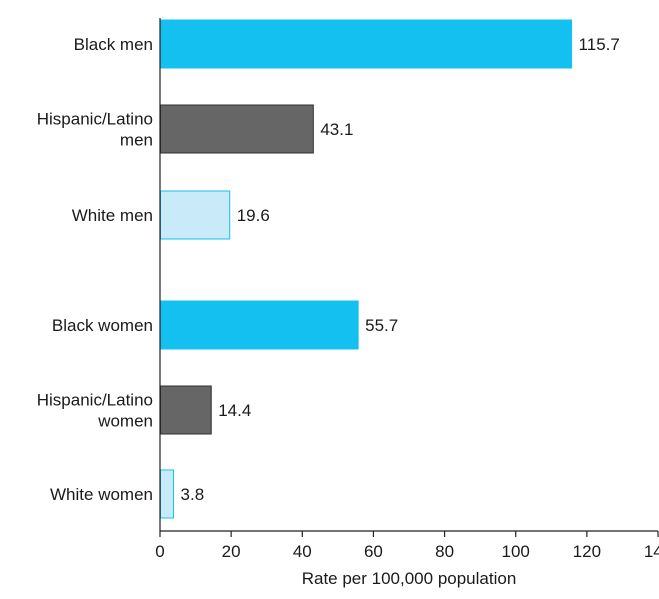  I want to click on x-axis-title: Rate per 100,000 population, so click(409, 578).